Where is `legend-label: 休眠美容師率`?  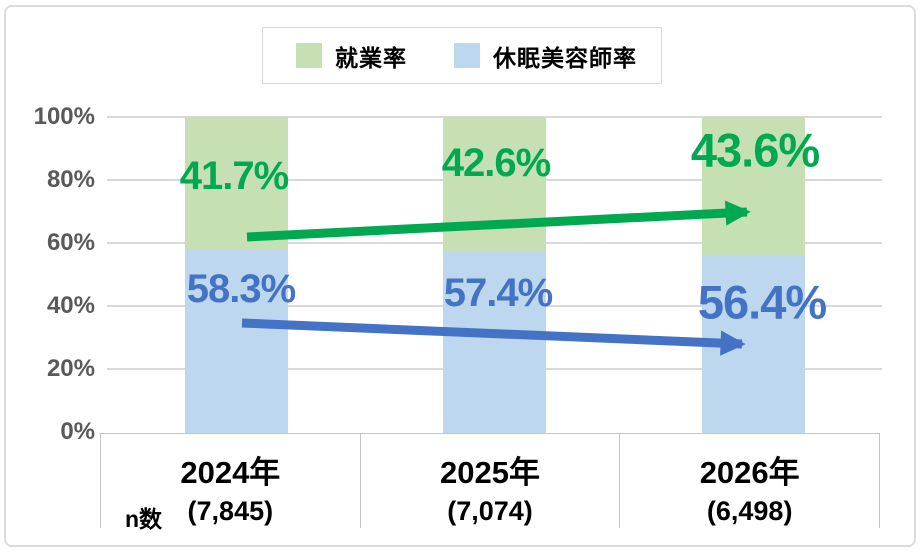
legend-label: 休眠美容師率 is located at coordinates (565, 57).